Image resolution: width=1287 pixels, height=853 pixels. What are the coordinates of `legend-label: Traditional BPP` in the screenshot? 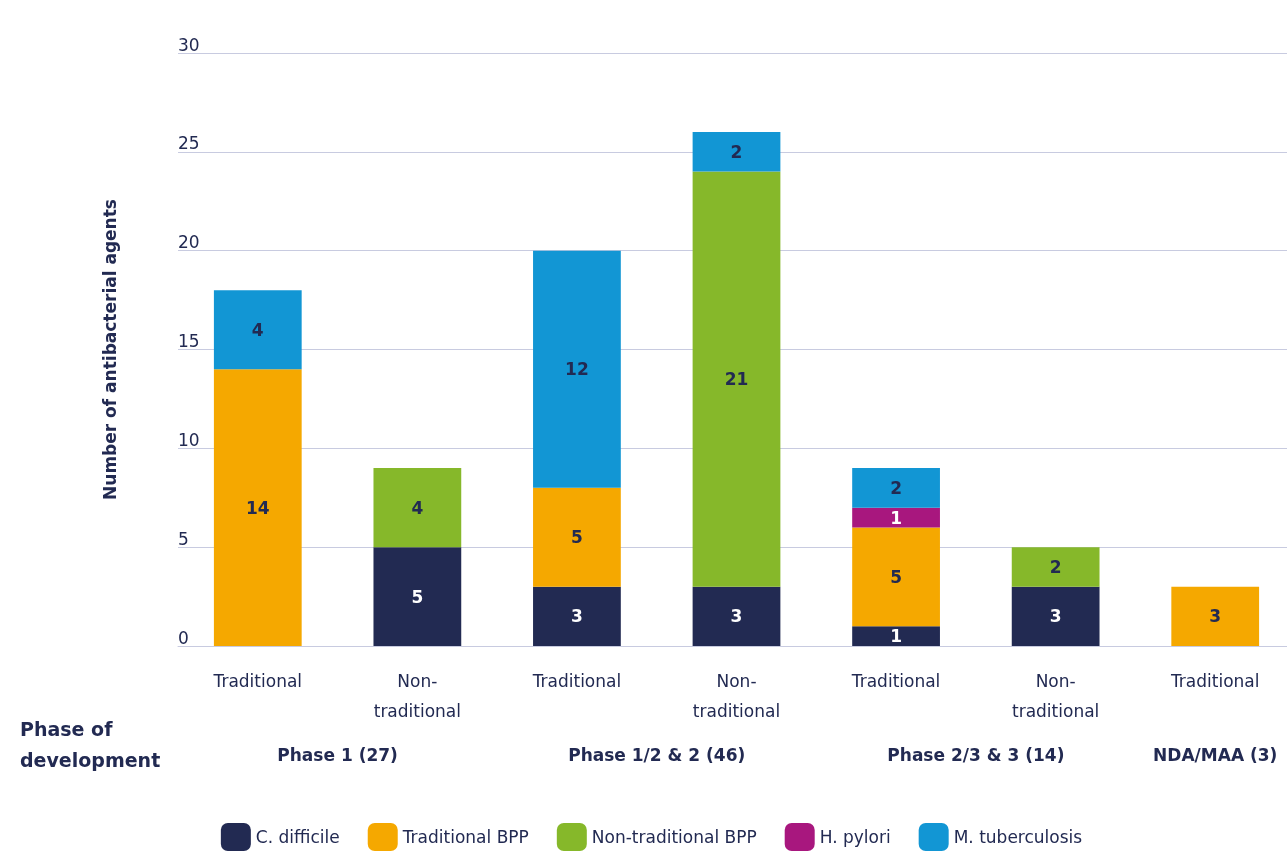 It's located at (465, 837).